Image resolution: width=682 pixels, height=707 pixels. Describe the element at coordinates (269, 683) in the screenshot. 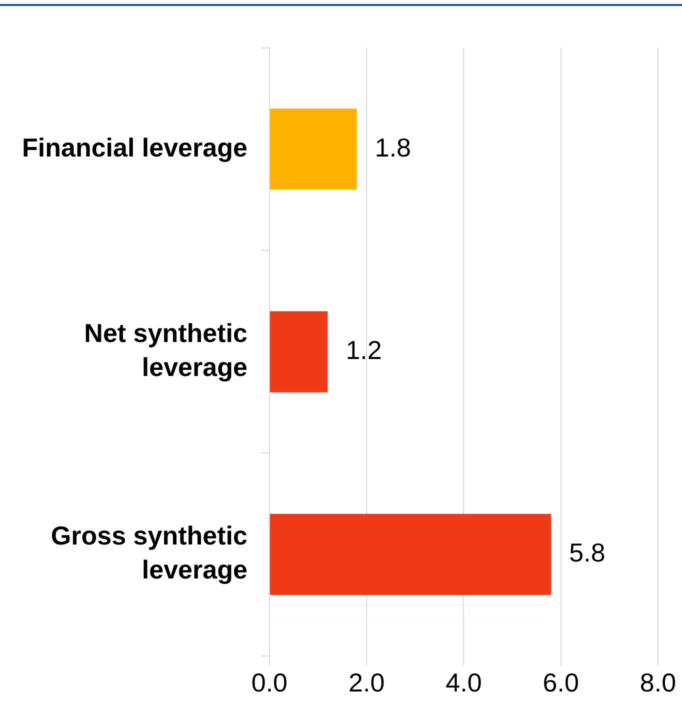

I see `x-tick-label: 0.0` at that location.